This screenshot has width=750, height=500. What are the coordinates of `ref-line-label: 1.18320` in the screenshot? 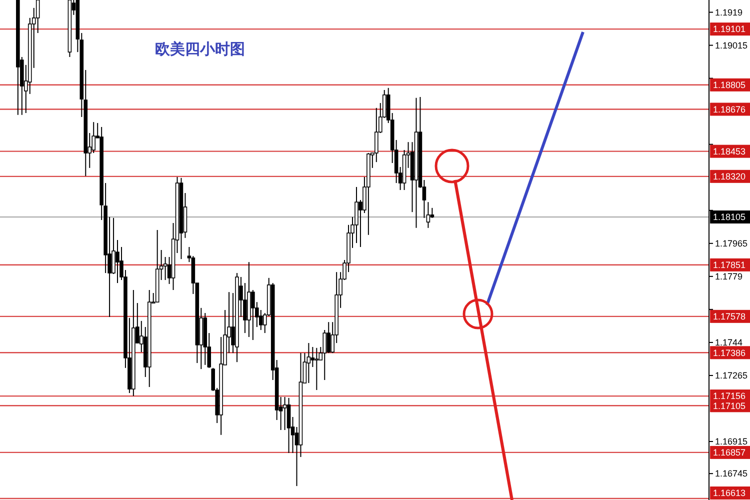 It's located at (729, 177).